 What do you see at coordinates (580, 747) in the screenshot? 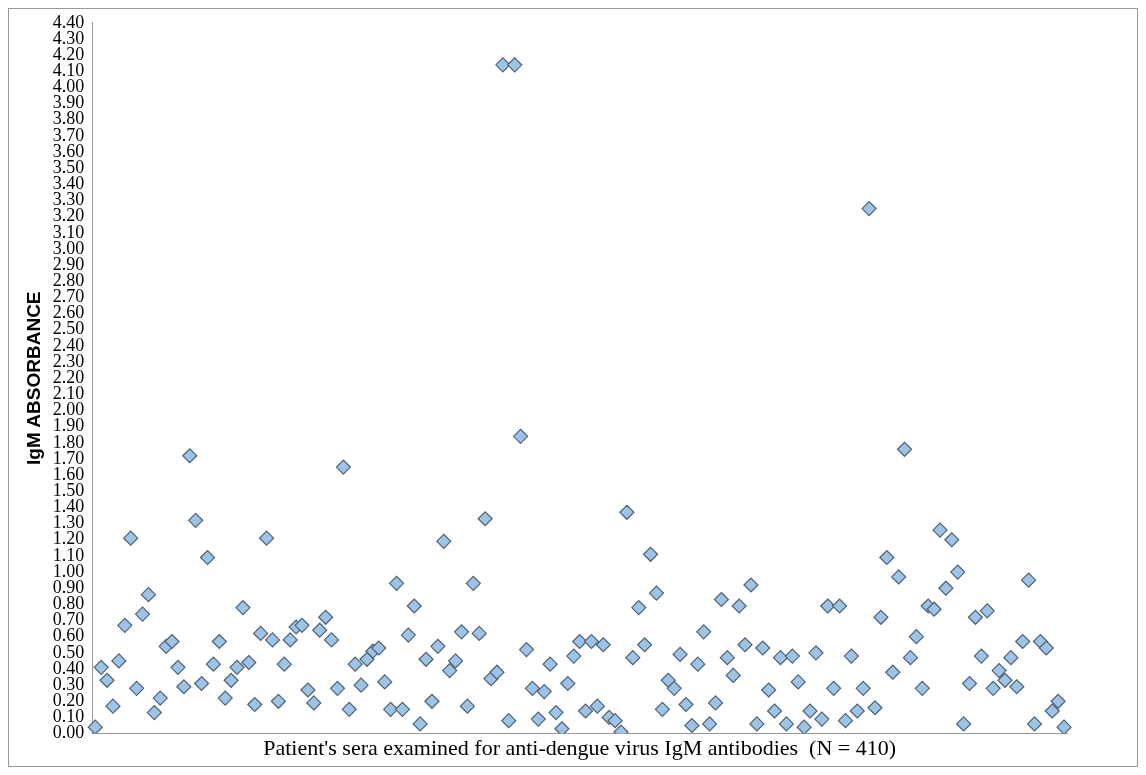
I see `x-axis-title: Patient's sera examined for anti-dengue virus IgM antibodies (N = 410)` at bounding box center [580, 747].